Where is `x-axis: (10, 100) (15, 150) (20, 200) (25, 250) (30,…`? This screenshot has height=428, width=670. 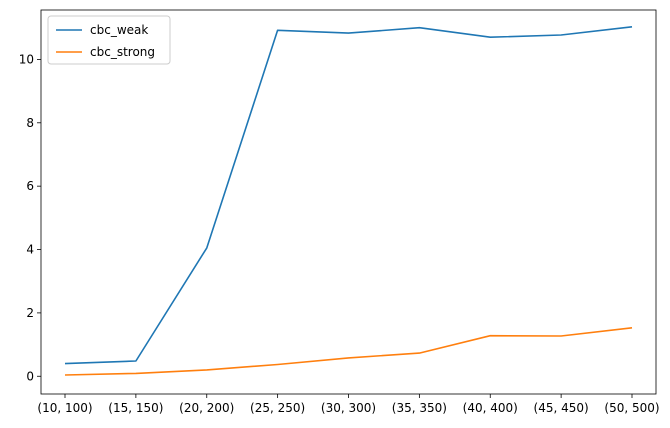 x-axis: (10, 100) (15, 150) (20, 200) (25, 250) (30,… is located at coordinates (348, 404).